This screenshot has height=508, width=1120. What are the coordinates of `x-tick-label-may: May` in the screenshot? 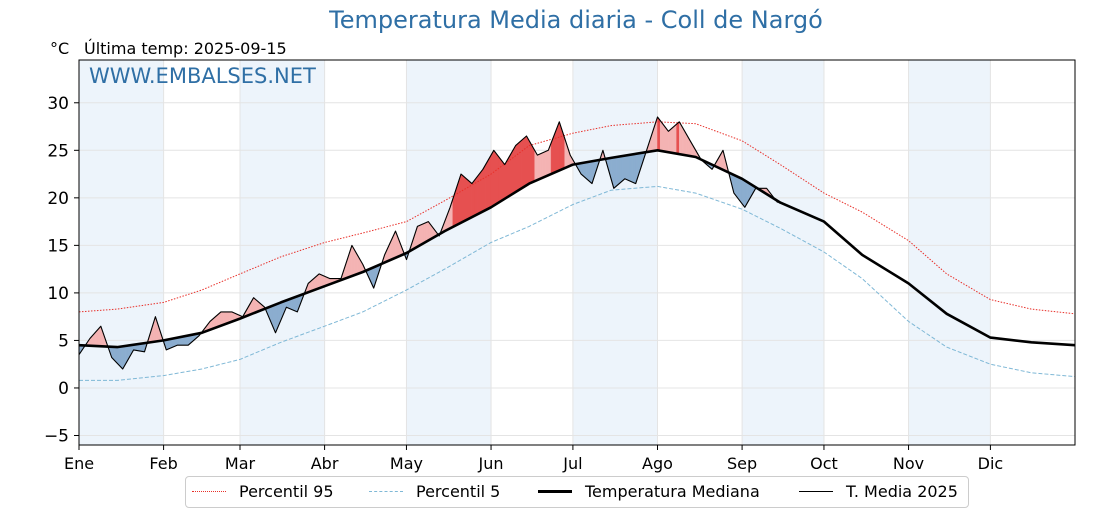 It's located at (406, 463).